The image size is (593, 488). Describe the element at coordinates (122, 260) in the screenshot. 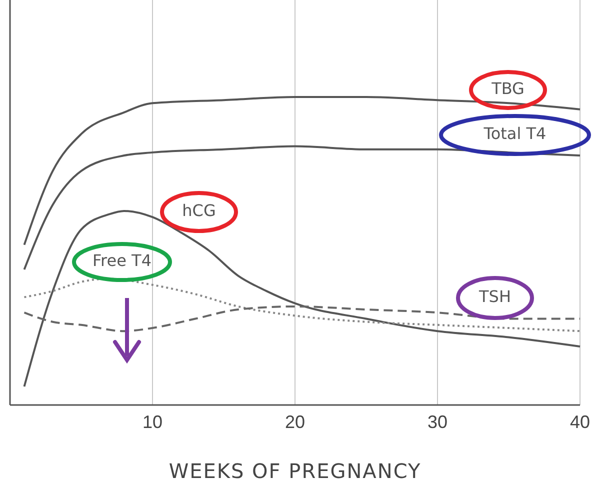

I see `series-label: Free T4` at that location.